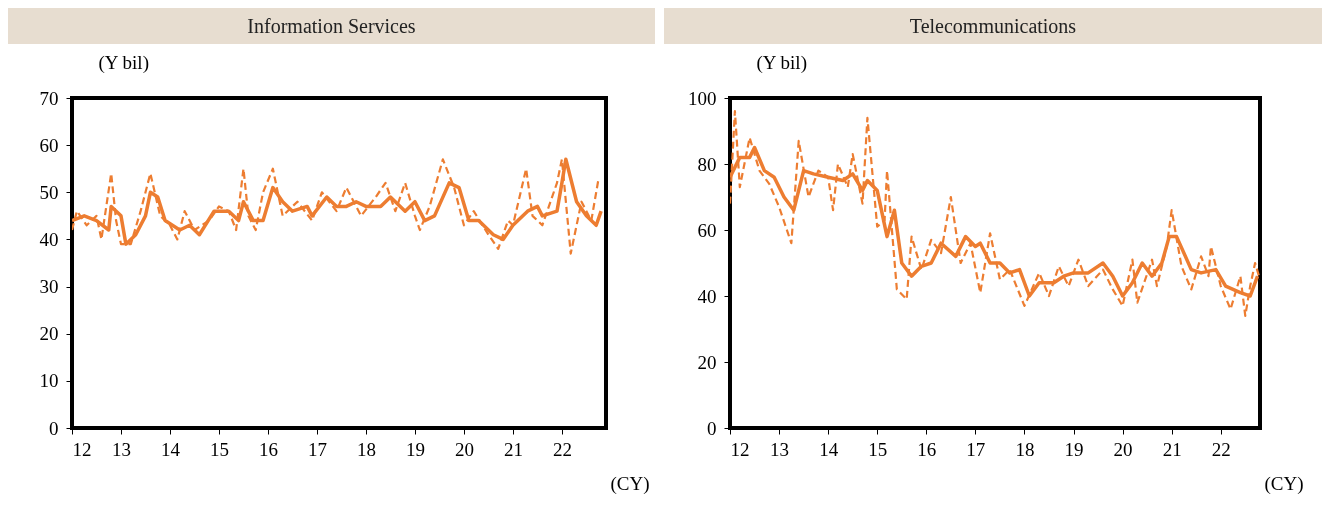 This screenshot has height=506, width=1330. I want to click on y-tick-label: 50, so click(49, 192).